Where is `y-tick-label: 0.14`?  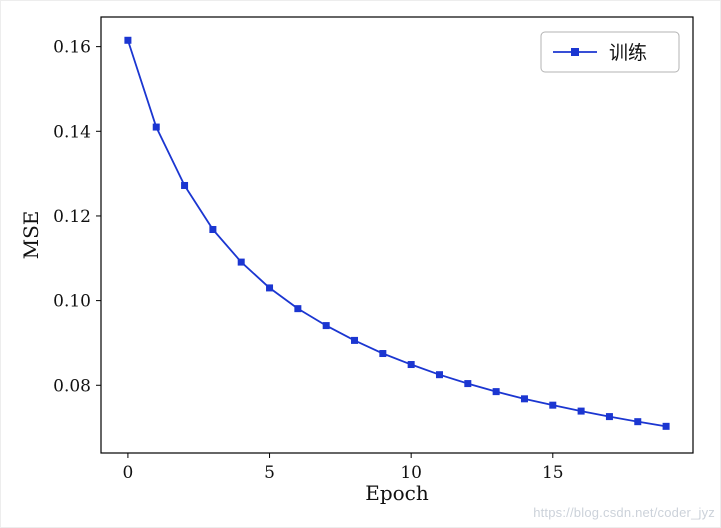 y-tick-label: 0.14 is located at coordinates (72, 132).